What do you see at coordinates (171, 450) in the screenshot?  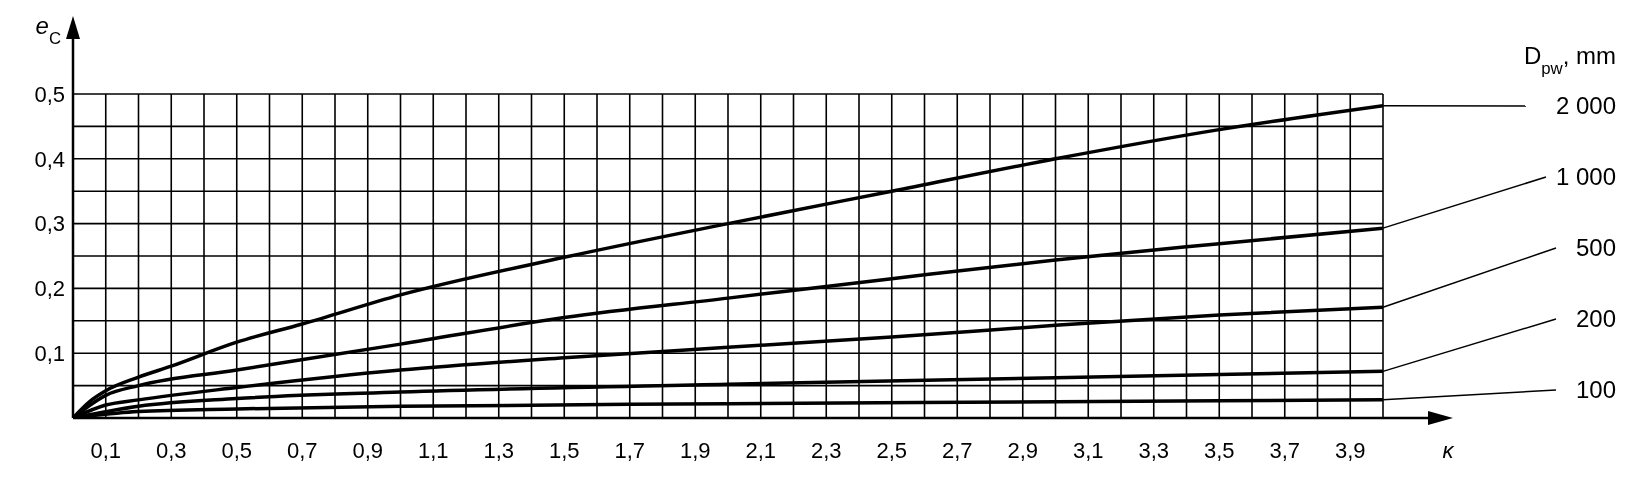 I see `x-tick-label: 0,3` at bounding box center [171, 450].